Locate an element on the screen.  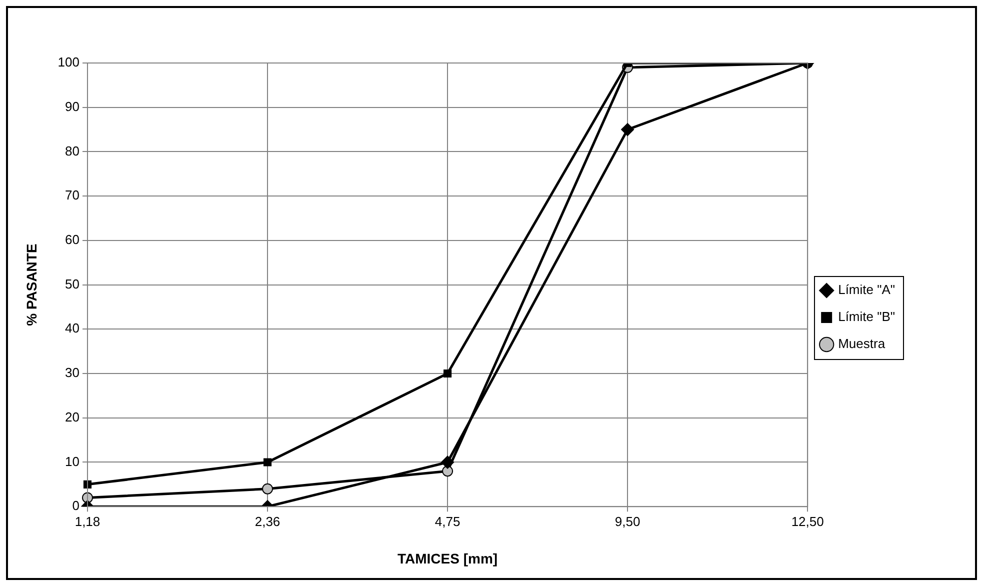
x-tick-label: 1,18 is located at coordinates (87, 521).